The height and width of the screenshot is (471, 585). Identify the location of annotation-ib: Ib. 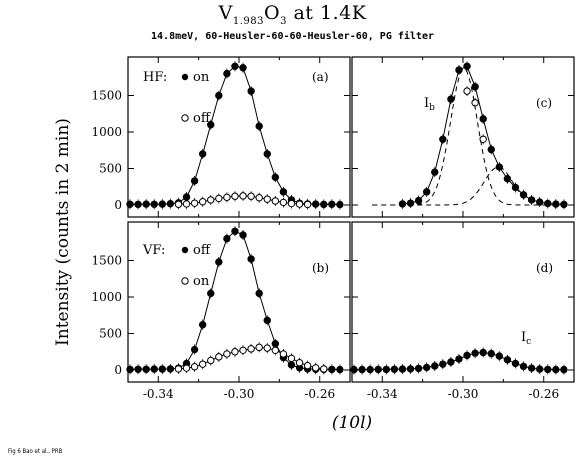
(429, 104).